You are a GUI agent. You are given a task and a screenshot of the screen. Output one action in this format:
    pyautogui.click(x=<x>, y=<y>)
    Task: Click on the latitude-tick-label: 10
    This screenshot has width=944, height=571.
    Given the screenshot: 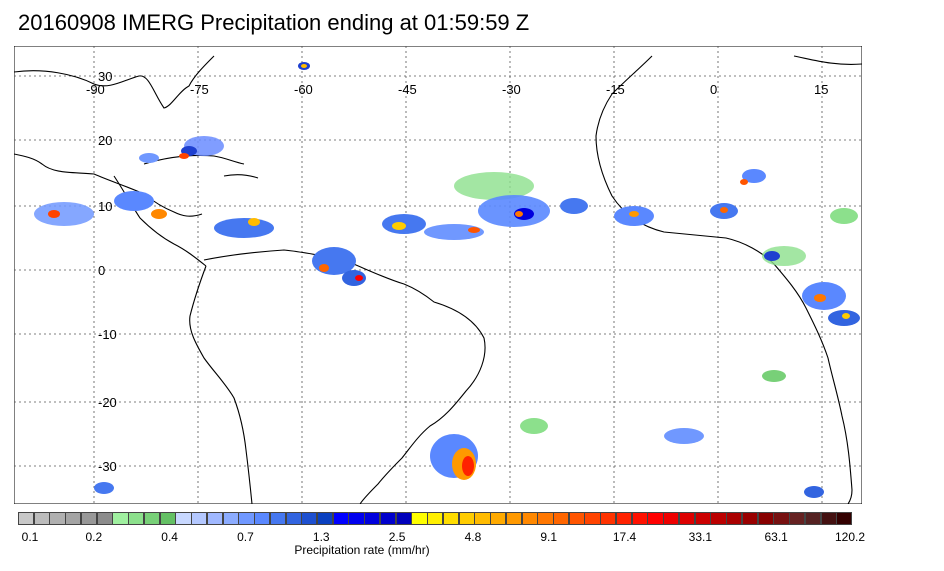 What is the action you would take?
    pyautogui.click(x=105, y=206)
    